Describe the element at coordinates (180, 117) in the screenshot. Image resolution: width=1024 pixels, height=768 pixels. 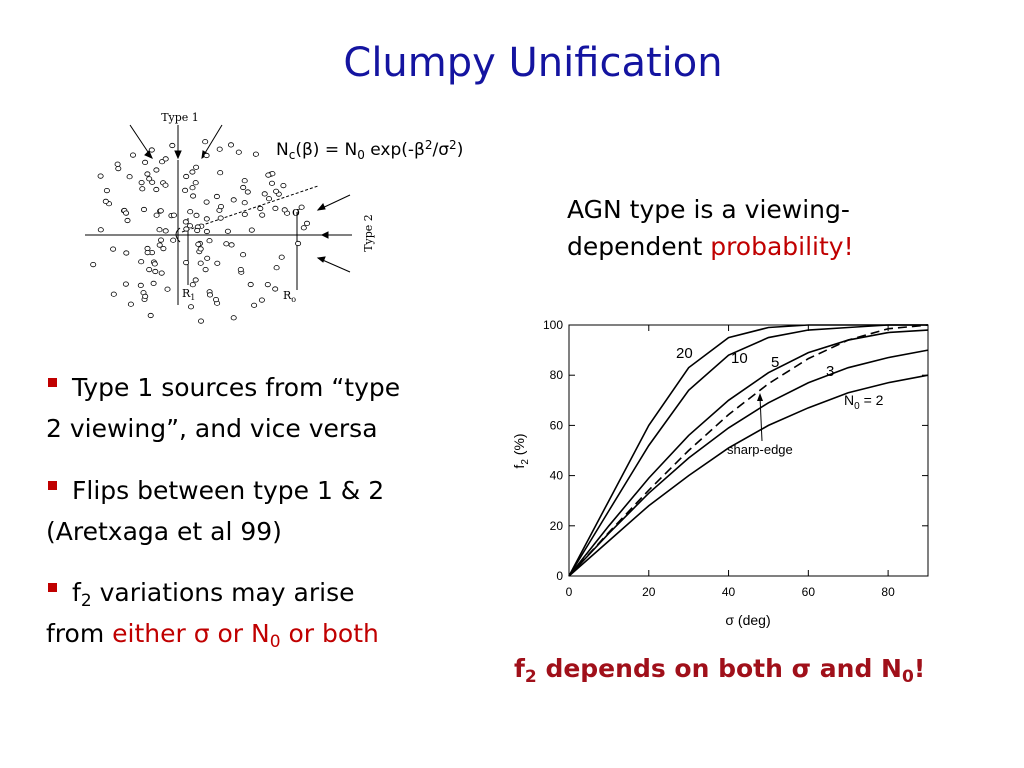
I see `type1-label: Type 1` at that location.